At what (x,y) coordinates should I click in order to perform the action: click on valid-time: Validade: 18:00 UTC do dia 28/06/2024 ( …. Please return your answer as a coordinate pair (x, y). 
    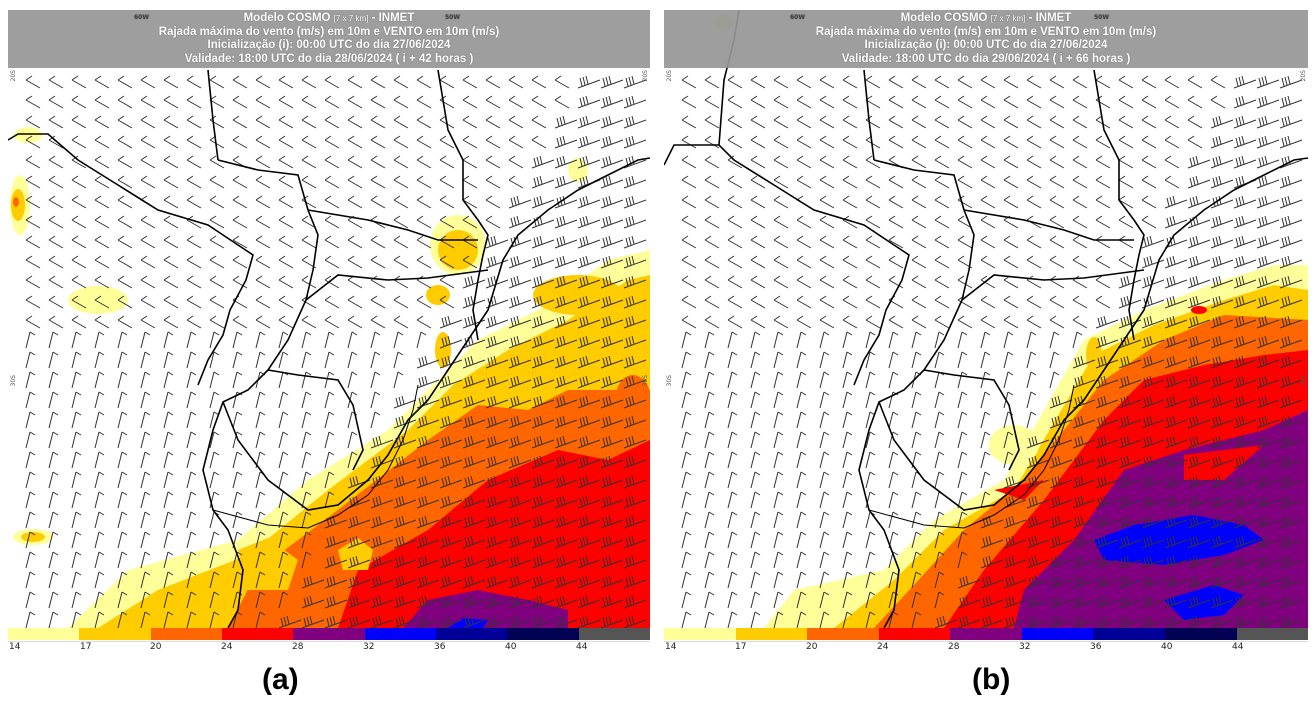
    Looking at the image, I should click on (329, 58).